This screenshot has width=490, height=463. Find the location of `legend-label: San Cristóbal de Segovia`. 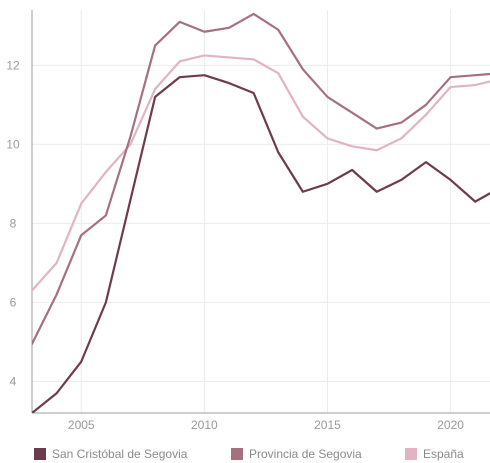

legend-label: San Cristóbal de Segovia is located at coordinates (120, 454).